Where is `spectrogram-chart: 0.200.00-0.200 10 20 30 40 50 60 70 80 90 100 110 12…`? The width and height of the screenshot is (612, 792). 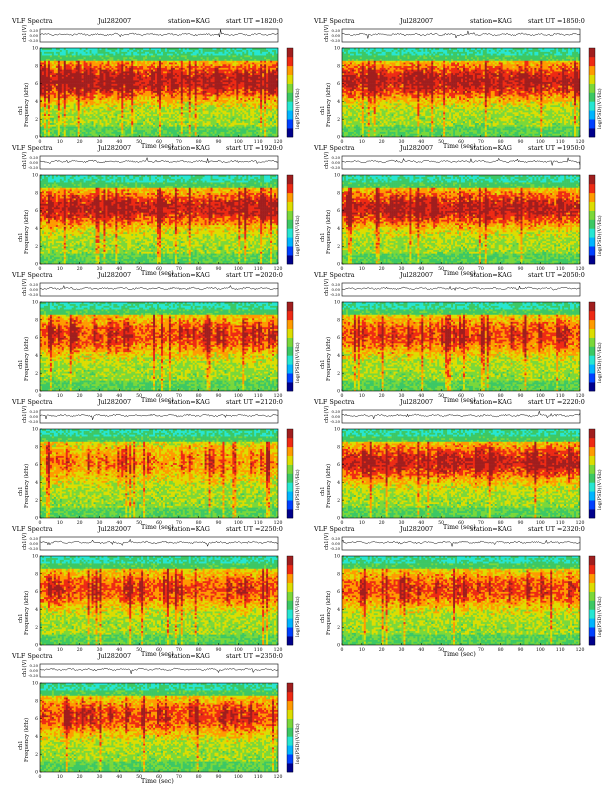 spectrogram-chart: 0.200.00-0.200 10 20 30 40 50 60 70 80 90 100 110 12… is located at coordinates (463, 594).